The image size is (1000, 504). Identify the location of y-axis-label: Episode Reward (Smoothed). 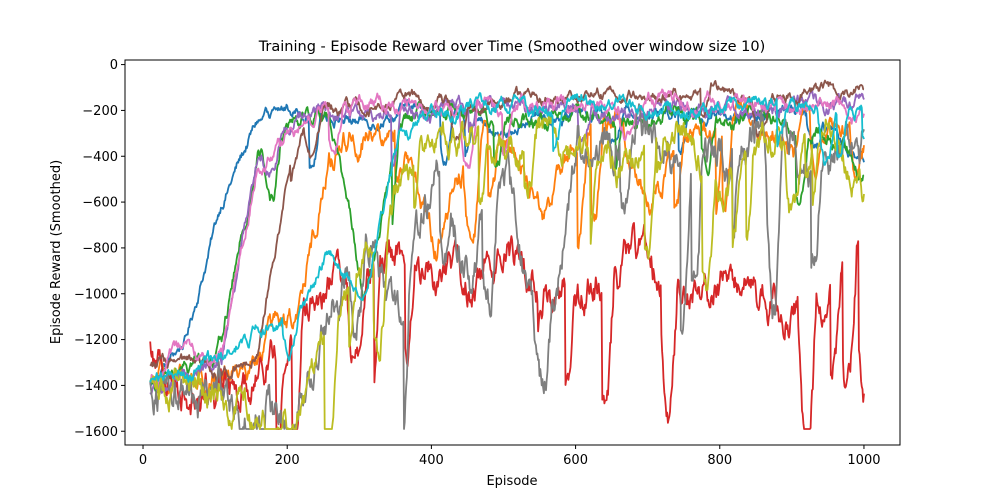
(56, 252).